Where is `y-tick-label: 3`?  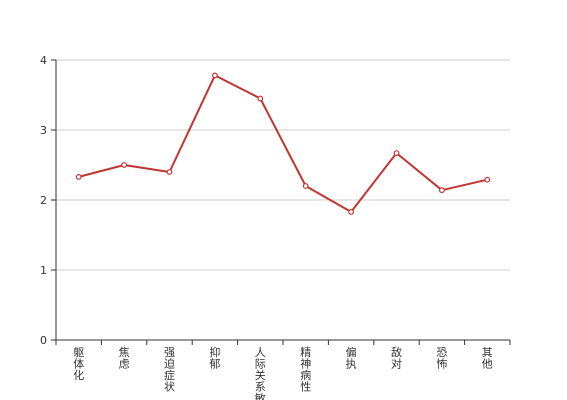 y-tick-label: 3 is located at coordinates (43, 130).